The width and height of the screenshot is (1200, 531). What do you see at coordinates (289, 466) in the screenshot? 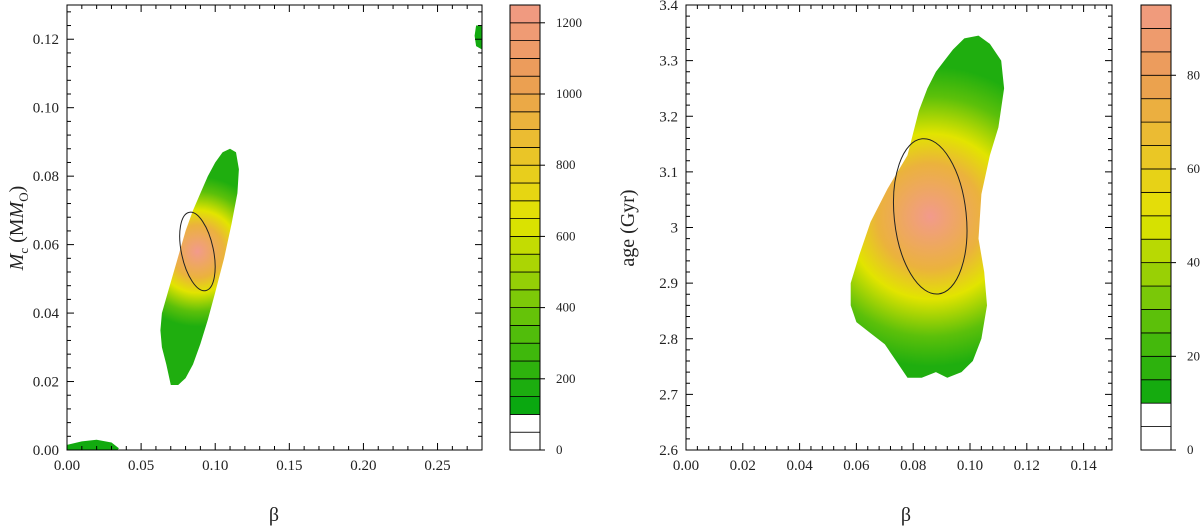
I see `x-tick-label: 0.15` at bounding box center [289, 466].